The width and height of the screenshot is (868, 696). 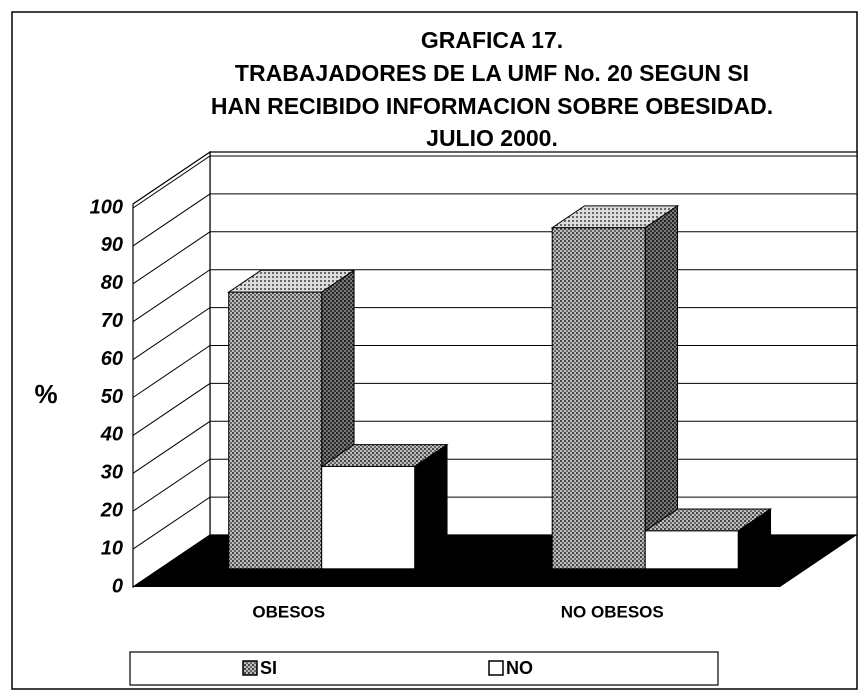 I want to click on bar-side, so click(x=431, y=506).